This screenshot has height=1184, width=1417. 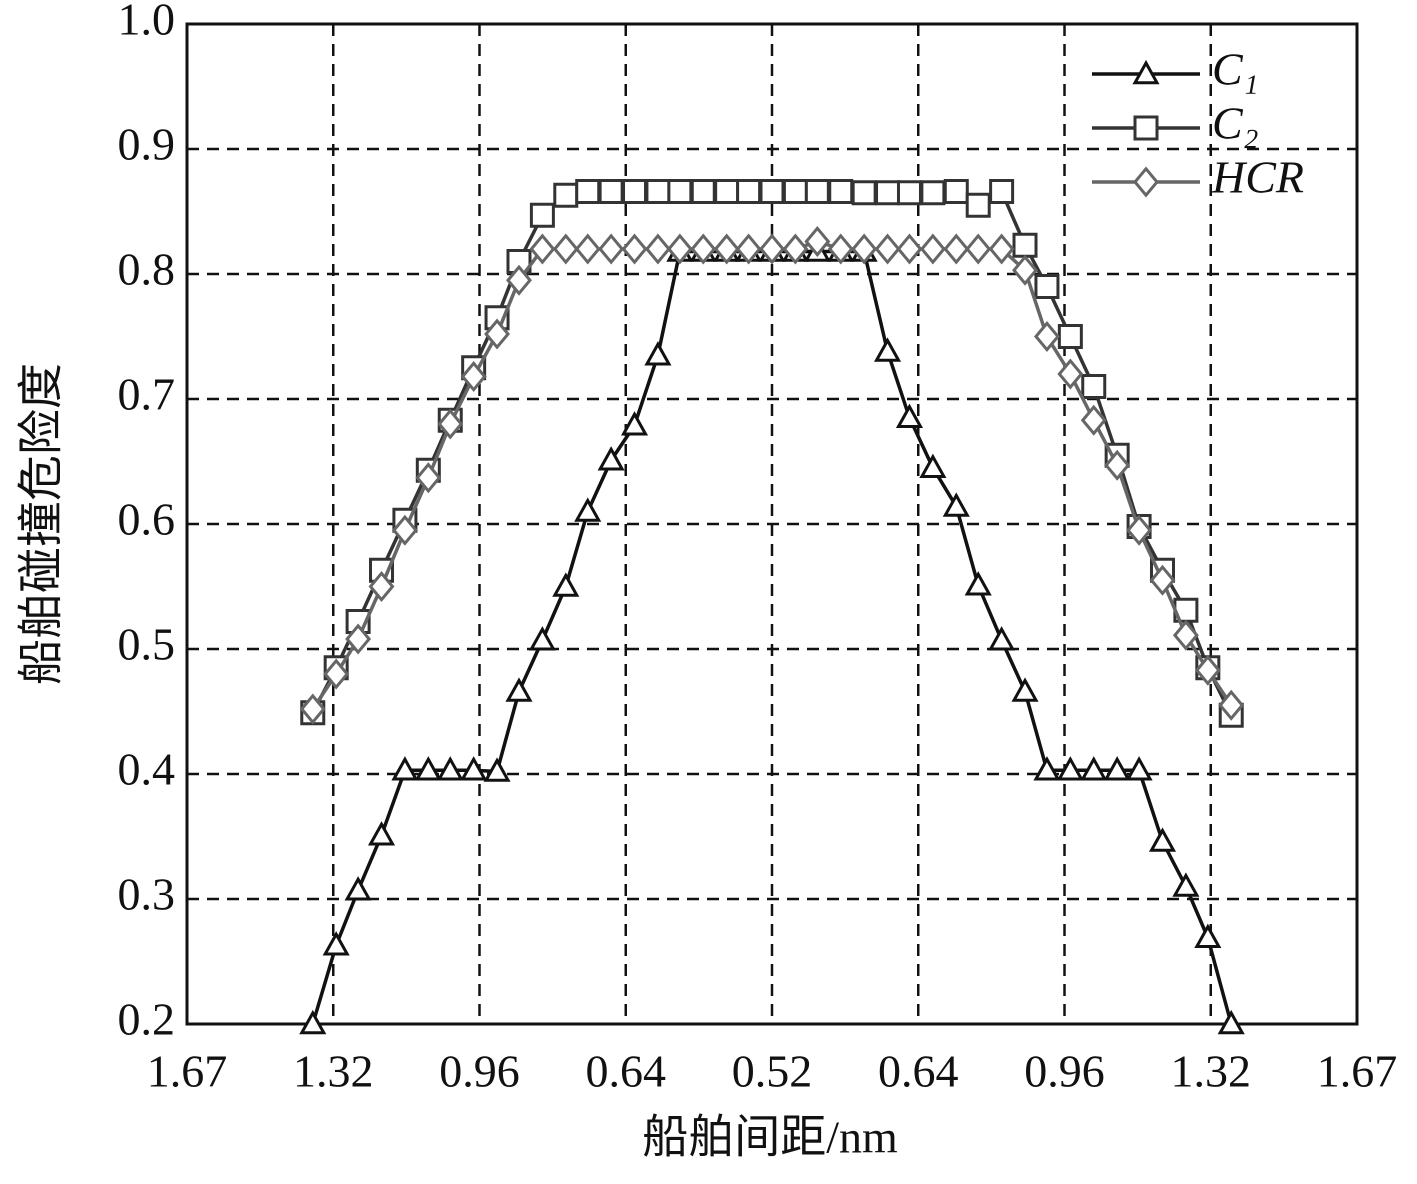 I want to click on legend-label: C₂, so click(x=1235, y=123).